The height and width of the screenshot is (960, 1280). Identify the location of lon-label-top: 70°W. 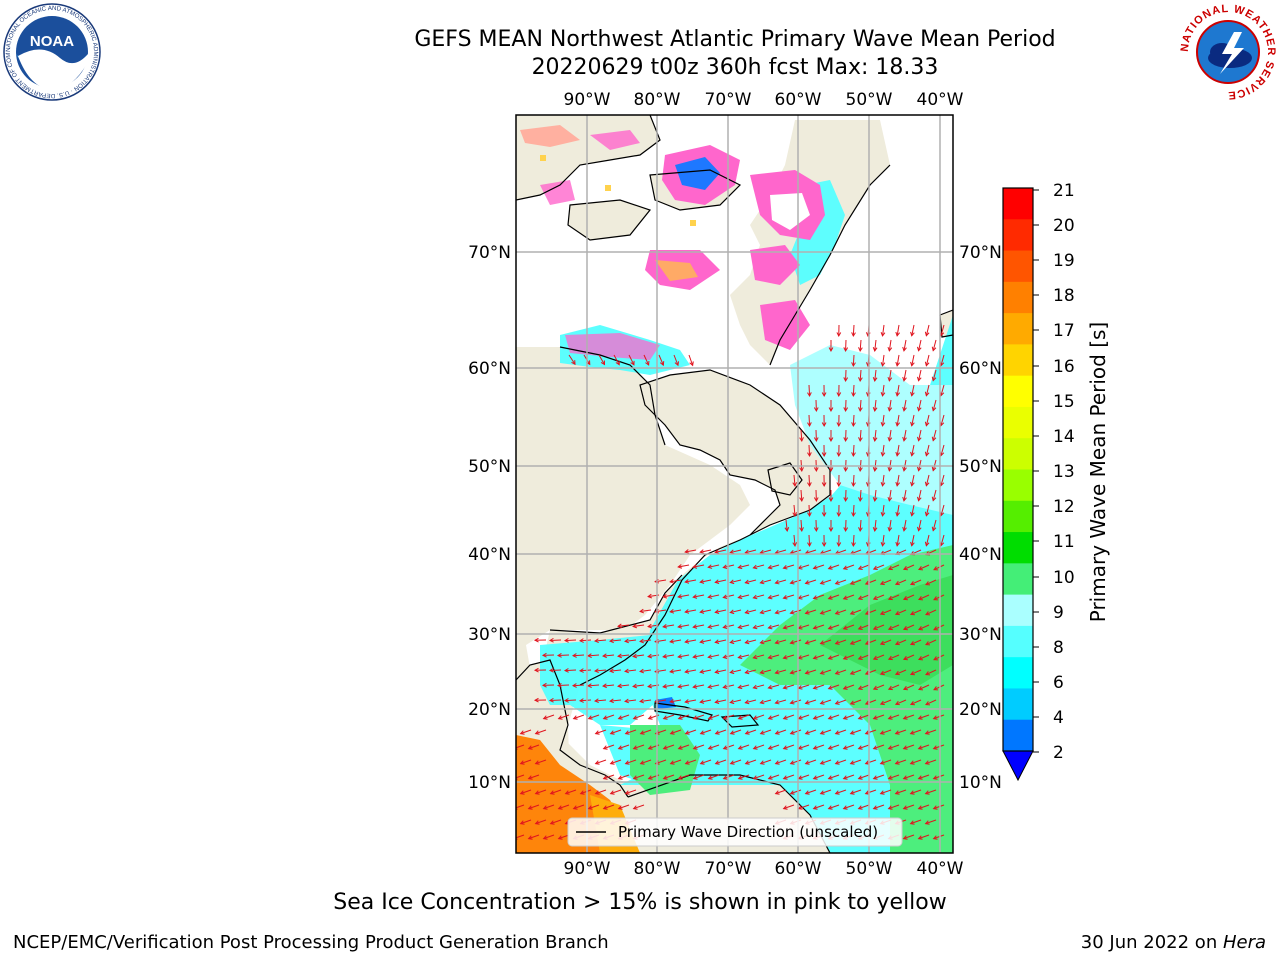
(728, 100).